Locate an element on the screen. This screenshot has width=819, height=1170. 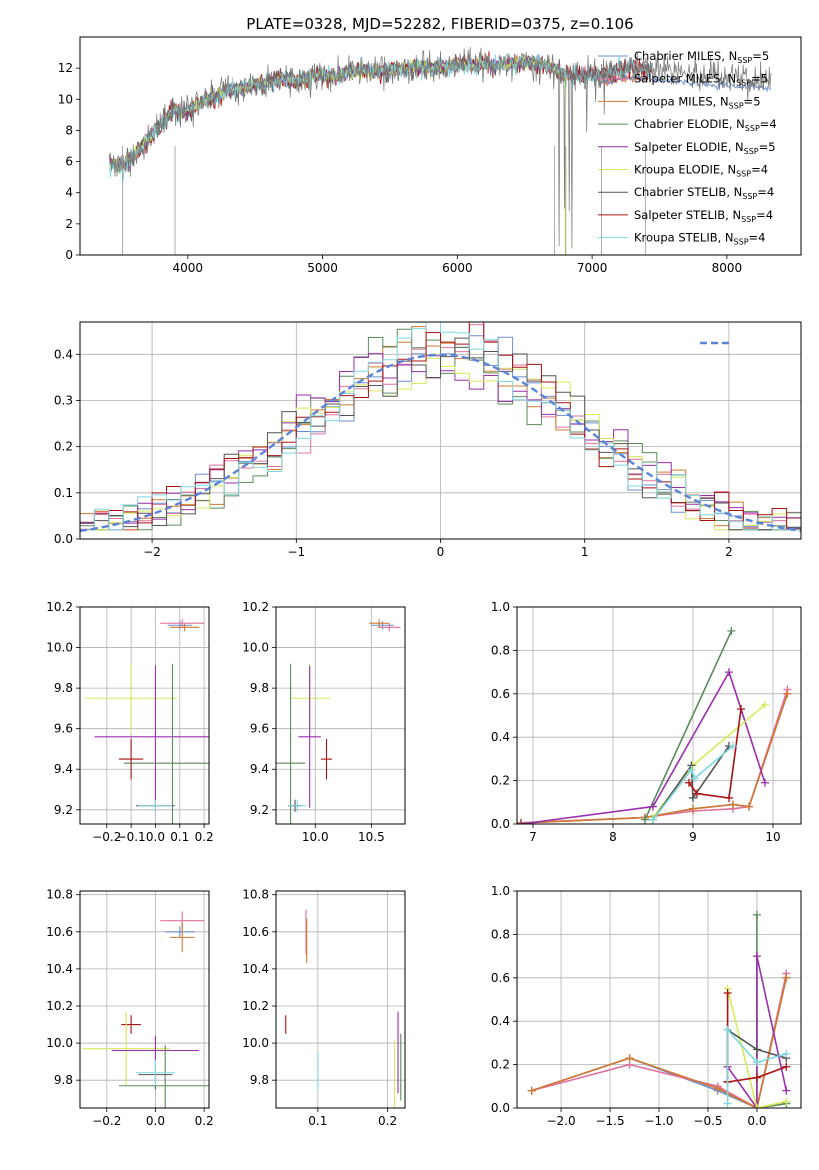
legend-entry: Salpeter ELODIE, NSSP=5 is located at coordinates (705, 148).